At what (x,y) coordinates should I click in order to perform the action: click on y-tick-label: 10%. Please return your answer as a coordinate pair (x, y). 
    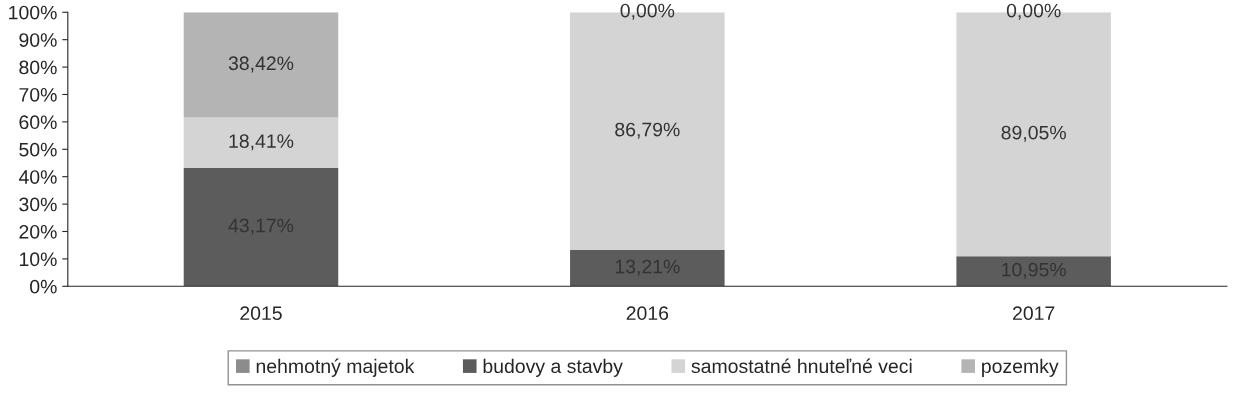
    Looking at the image, I should click on (38, 259).